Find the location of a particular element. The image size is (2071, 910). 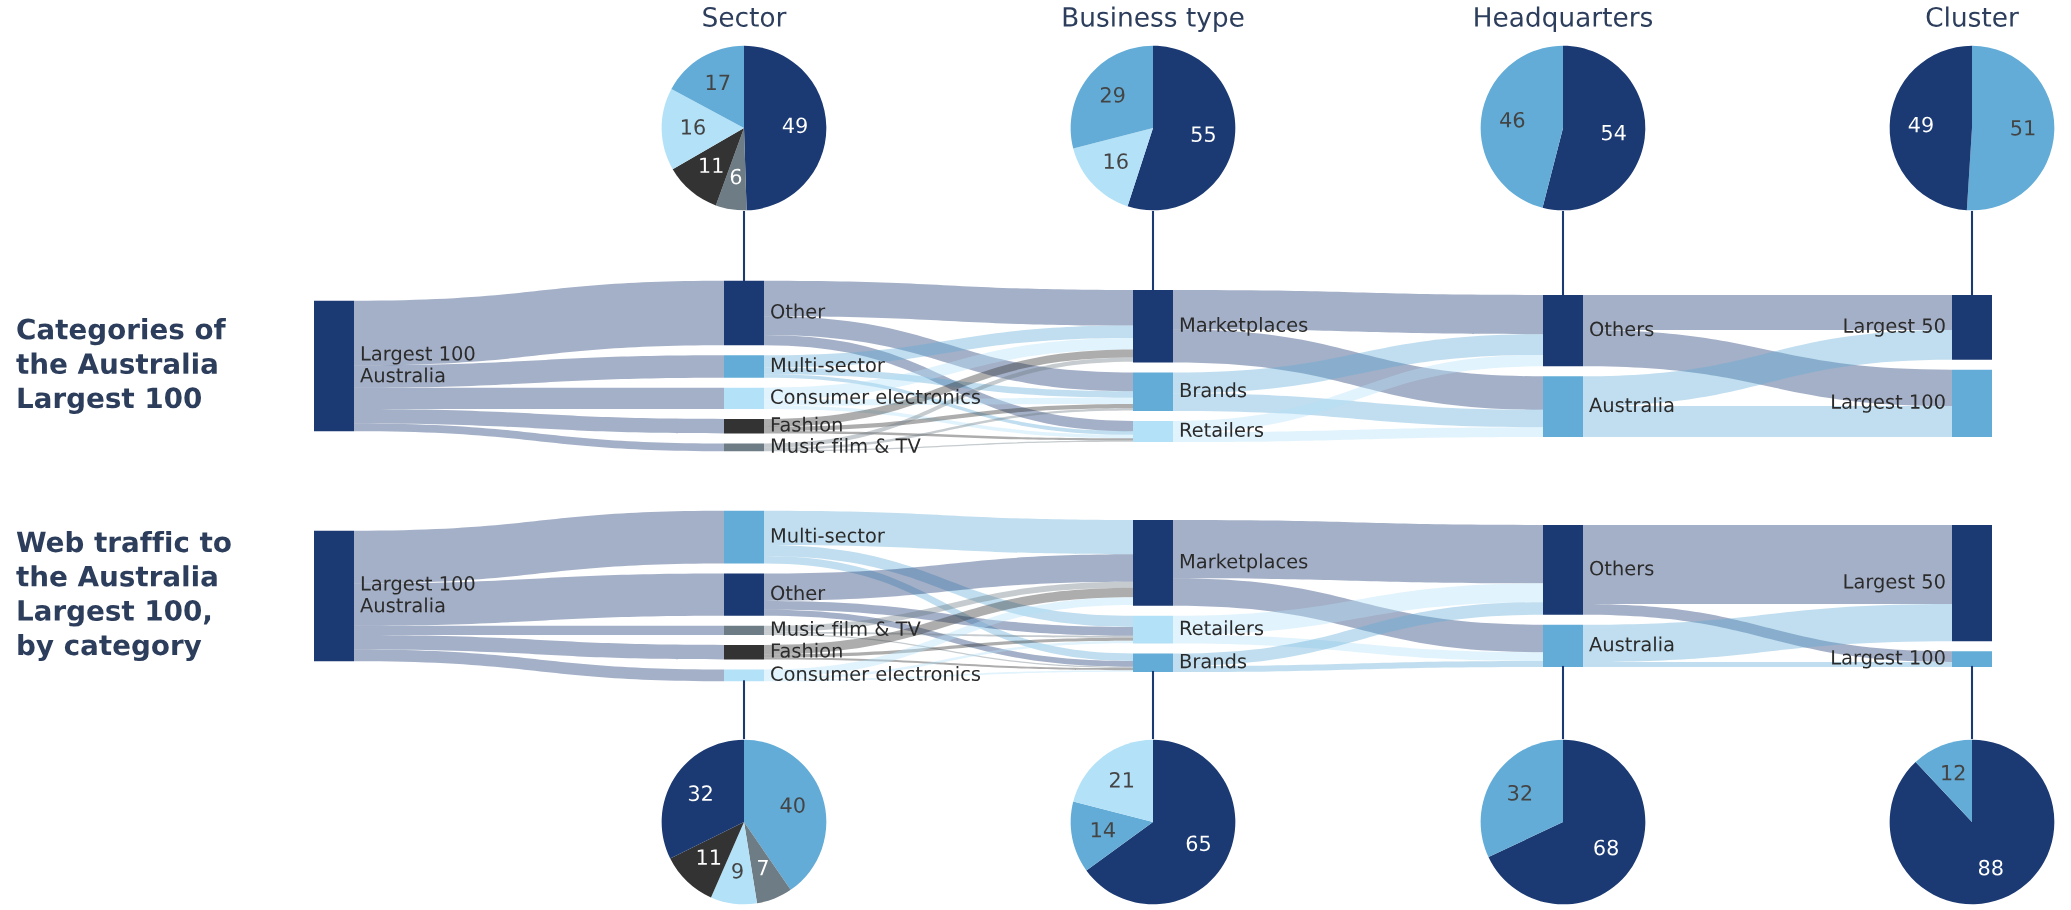

text: Web traffic to the Australia Largest 100, by category is located at coordinates (123, 596).